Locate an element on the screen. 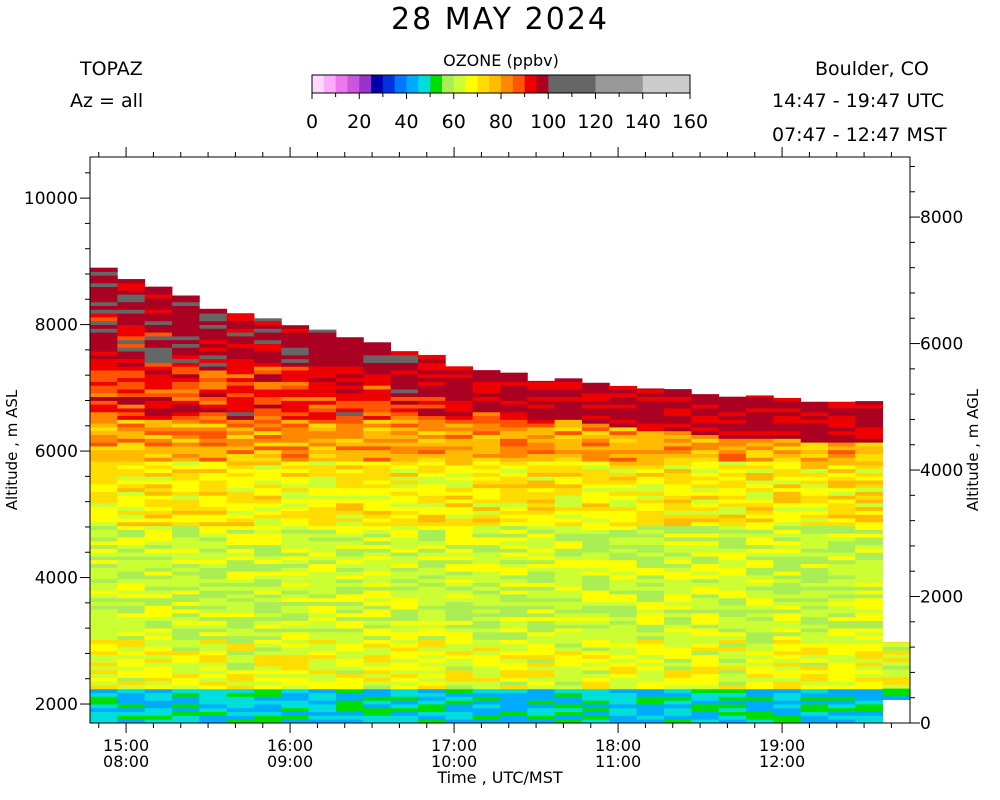  colorbar-segment is located at coordinates (353, 84).